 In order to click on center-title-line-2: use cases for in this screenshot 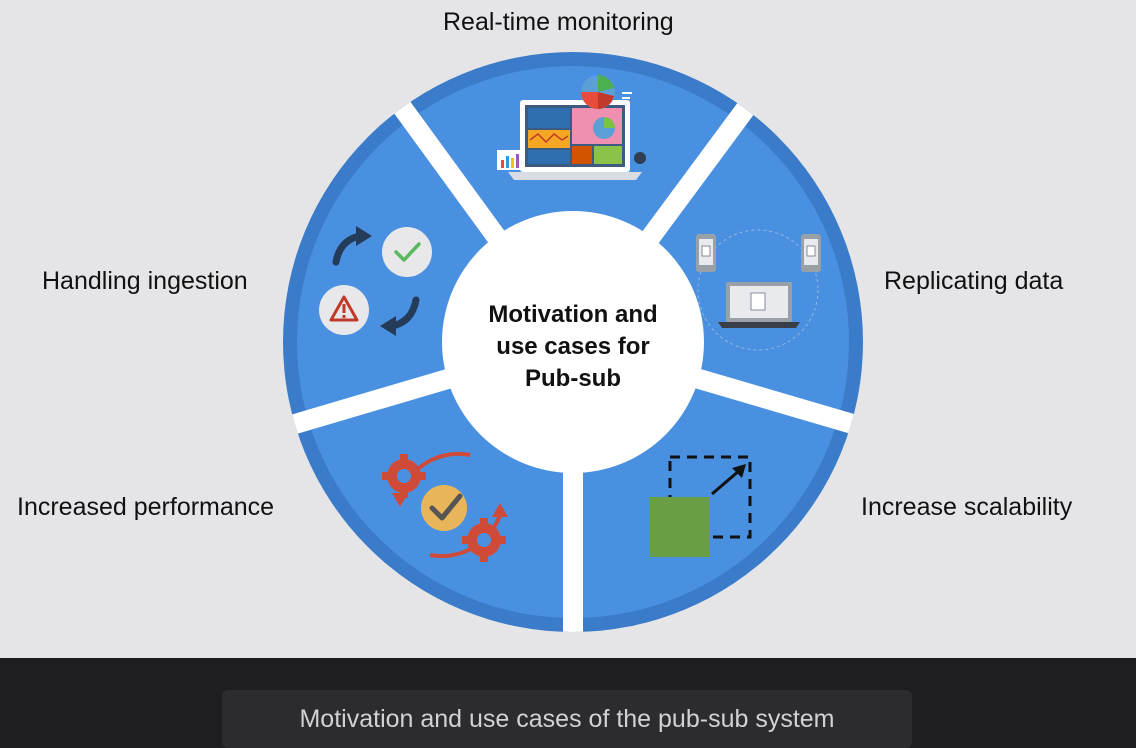, I will do `click(572, 346)`.